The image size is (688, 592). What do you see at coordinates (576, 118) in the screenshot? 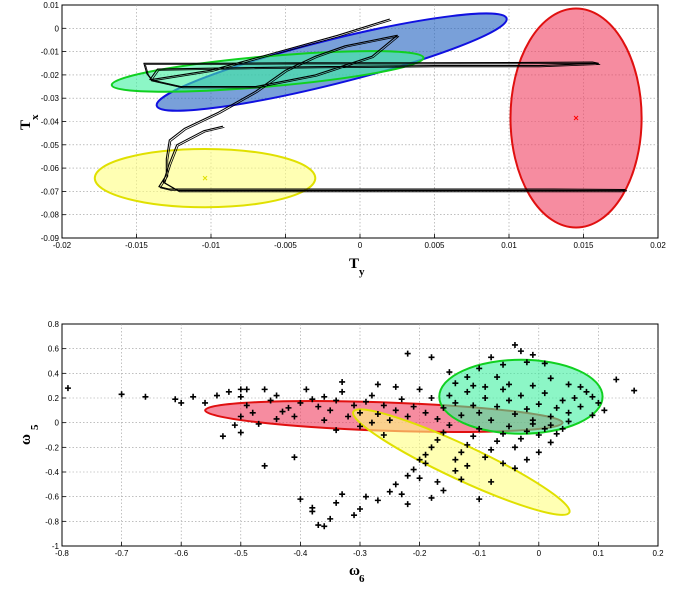
I see `cluster-center` at bounding box center [576, 118].